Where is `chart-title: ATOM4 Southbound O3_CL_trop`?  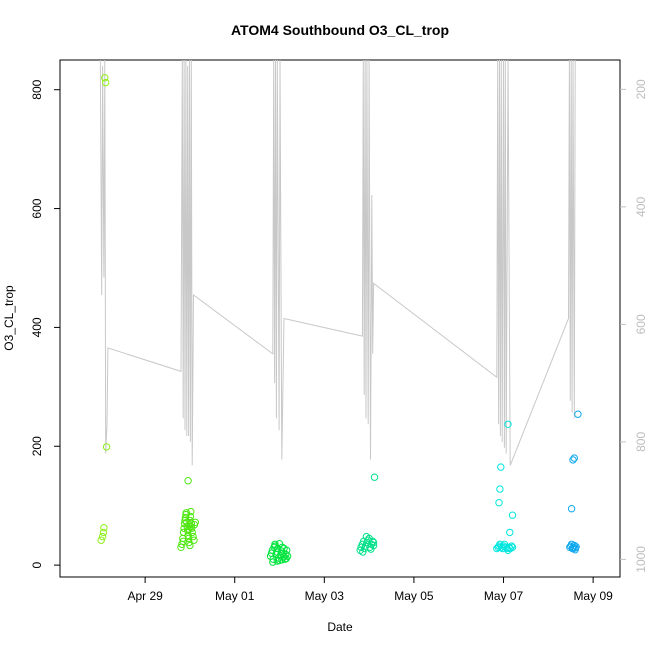
chart-title: ATOM4 Southbound O3_CL_trop is located at coordinates (340, 30).